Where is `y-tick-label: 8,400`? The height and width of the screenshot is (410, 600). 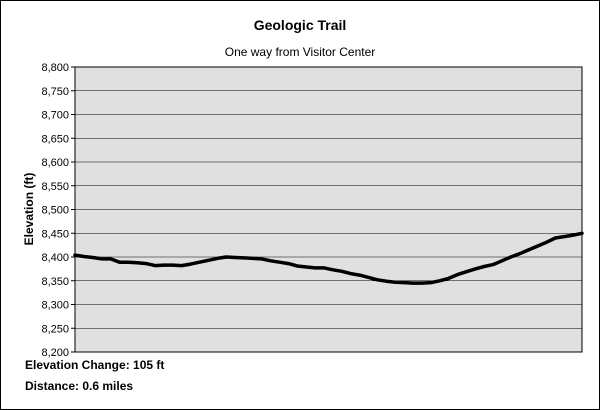 y-tick-label: 8,400 is located at coordinates (55, 258).